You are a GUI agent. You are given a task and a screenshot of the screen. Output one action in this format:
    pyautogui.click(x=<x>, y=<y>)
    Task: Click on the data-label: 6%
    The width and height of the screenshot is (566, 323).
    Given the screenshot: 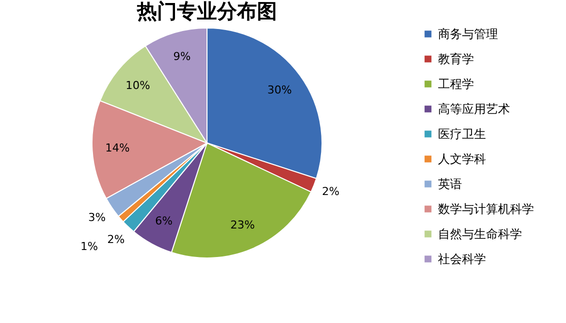 What is the action you would take?
    pyautogui.click(x=164, y=221)
    